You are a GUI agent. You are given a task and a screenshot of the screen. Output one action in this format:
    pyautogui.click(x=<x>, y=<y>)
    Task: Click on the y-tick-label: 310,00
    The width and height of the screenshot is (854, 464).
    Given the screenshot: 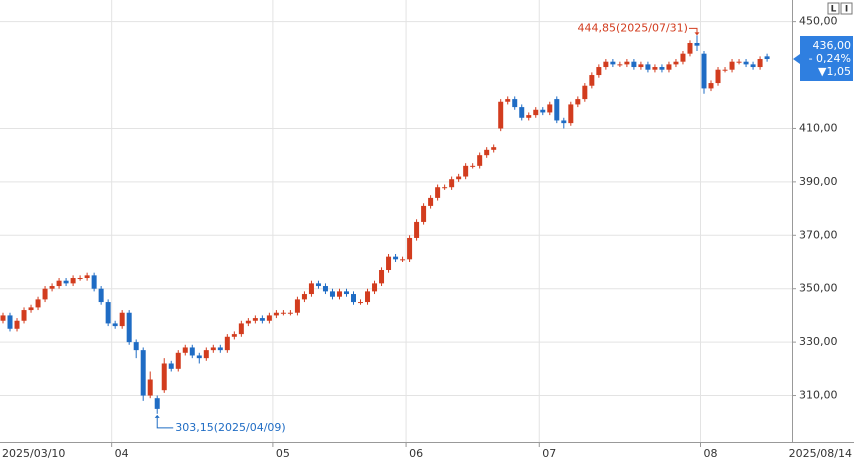 What is the action you would take?
    pyautogui.click(x=818, y=395)
    